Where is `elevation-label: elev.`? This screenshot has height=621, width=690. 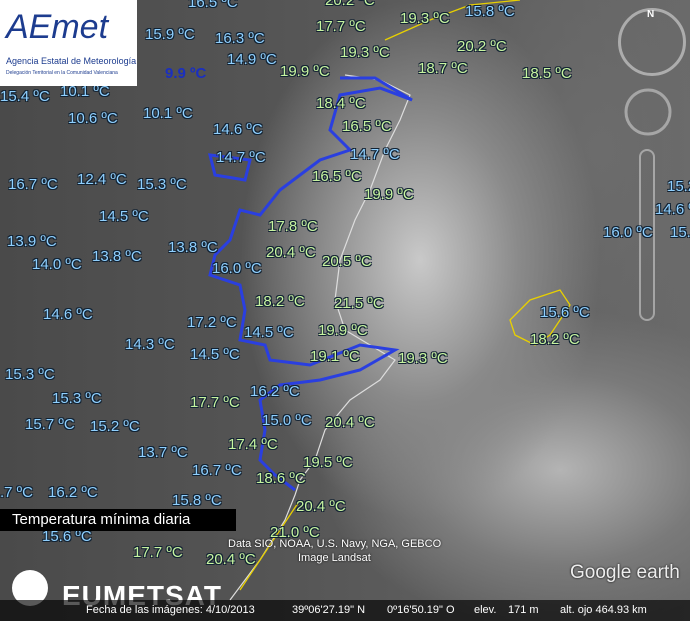 elevation-label: elev. is located at coordinates (485, 610).